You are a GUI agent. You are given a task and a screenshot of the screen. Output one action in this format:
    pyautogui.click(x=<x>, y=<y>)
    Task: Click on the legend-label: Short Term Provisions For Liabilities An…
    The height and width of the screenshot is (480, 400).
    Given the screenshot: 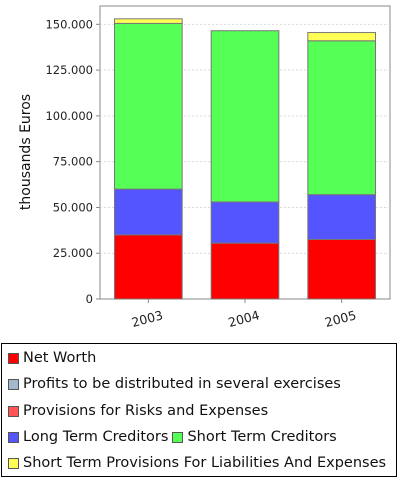 What is the action you would take?
    pyautogui.click(x=205, y=463)
    